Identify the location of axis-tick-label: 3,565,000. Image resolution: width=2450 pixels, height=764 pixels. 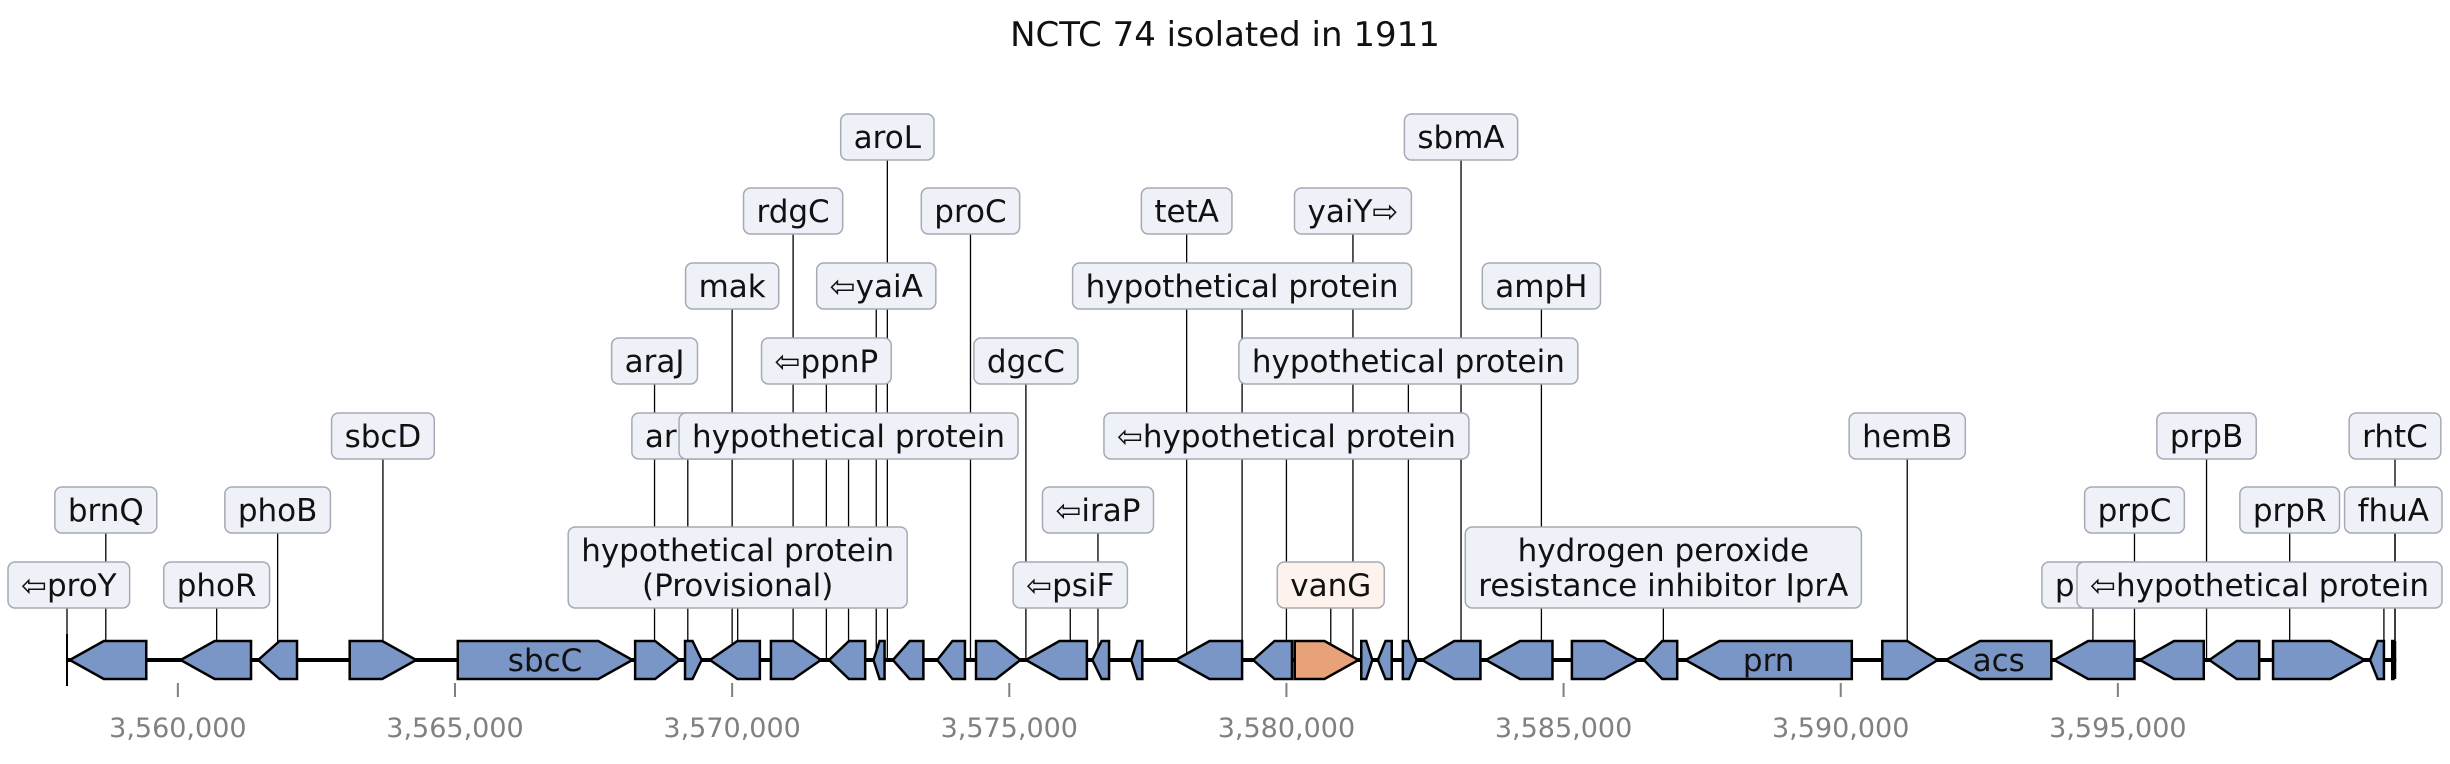
(454, 728).